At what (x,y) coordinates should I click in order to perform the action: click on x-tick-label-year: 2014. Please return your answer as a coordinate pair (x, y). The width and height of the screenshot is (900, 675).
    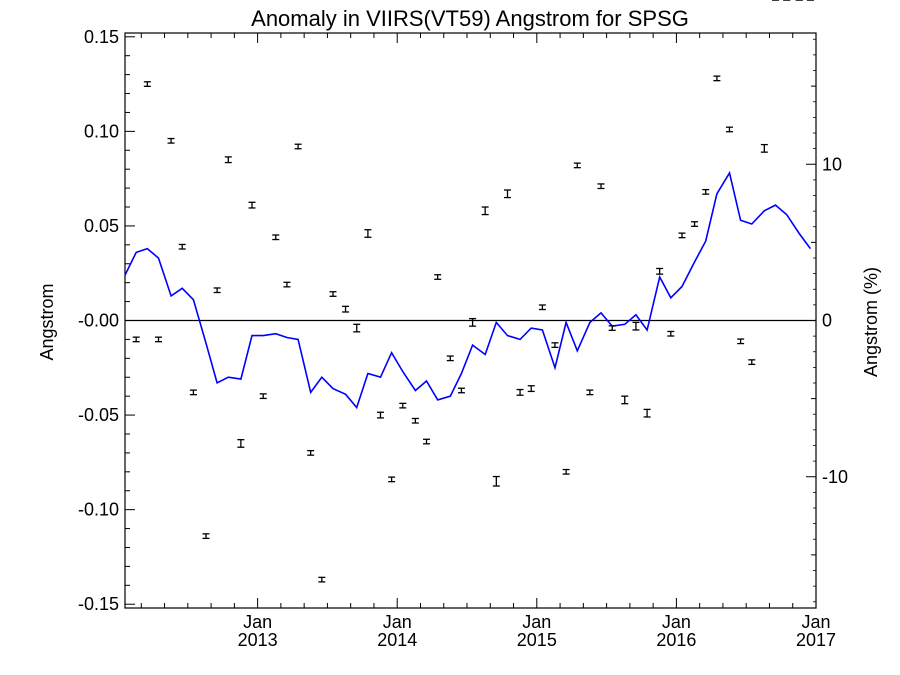
    Looking at the image, I should click on (397, 640).